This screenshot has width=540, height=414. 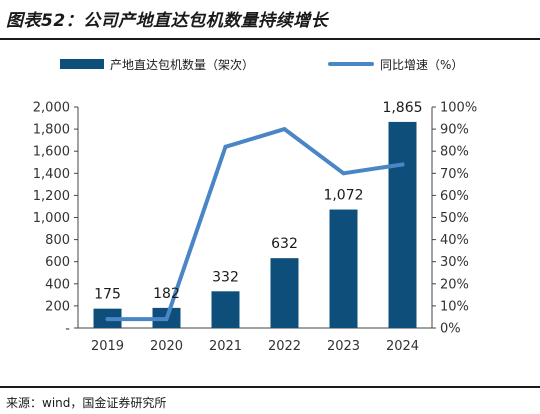 What do you see at coordinates (51, 174) in the screenshot?
I see `left-tick-label: 1,400` at bounding box center [51, 174].